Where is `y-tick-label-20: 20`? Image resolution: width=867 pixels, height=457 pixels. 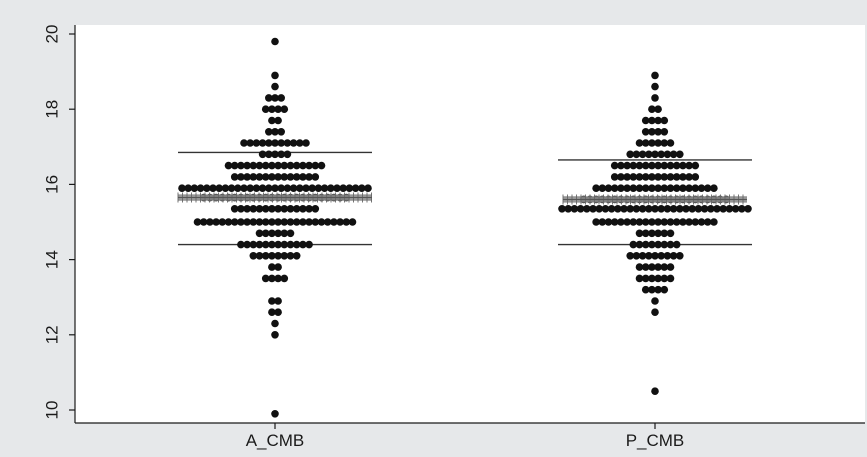 y-tick-label-20: 20 is located at coordinates (51, 34).